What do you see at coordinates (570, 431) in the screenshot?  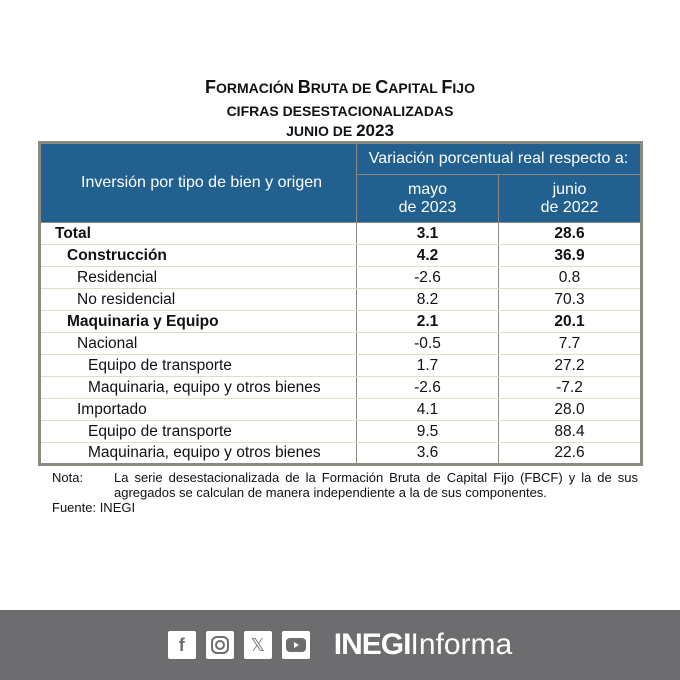 I see `value-junio-2022: 88.4` at bounding box center [570, 431].